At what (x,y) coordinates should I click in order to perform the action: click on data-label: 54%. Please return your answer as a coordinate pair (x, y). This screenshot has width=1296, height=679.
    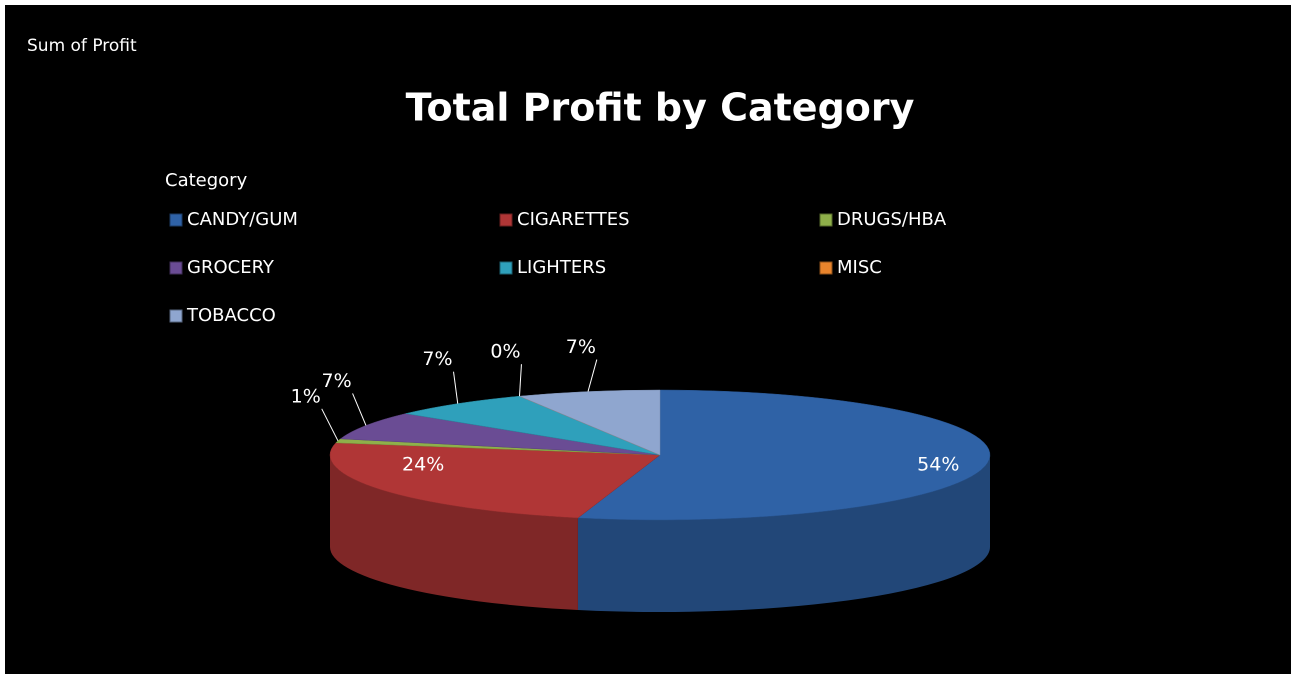
    Looking at the image, I should click on (938, 465).